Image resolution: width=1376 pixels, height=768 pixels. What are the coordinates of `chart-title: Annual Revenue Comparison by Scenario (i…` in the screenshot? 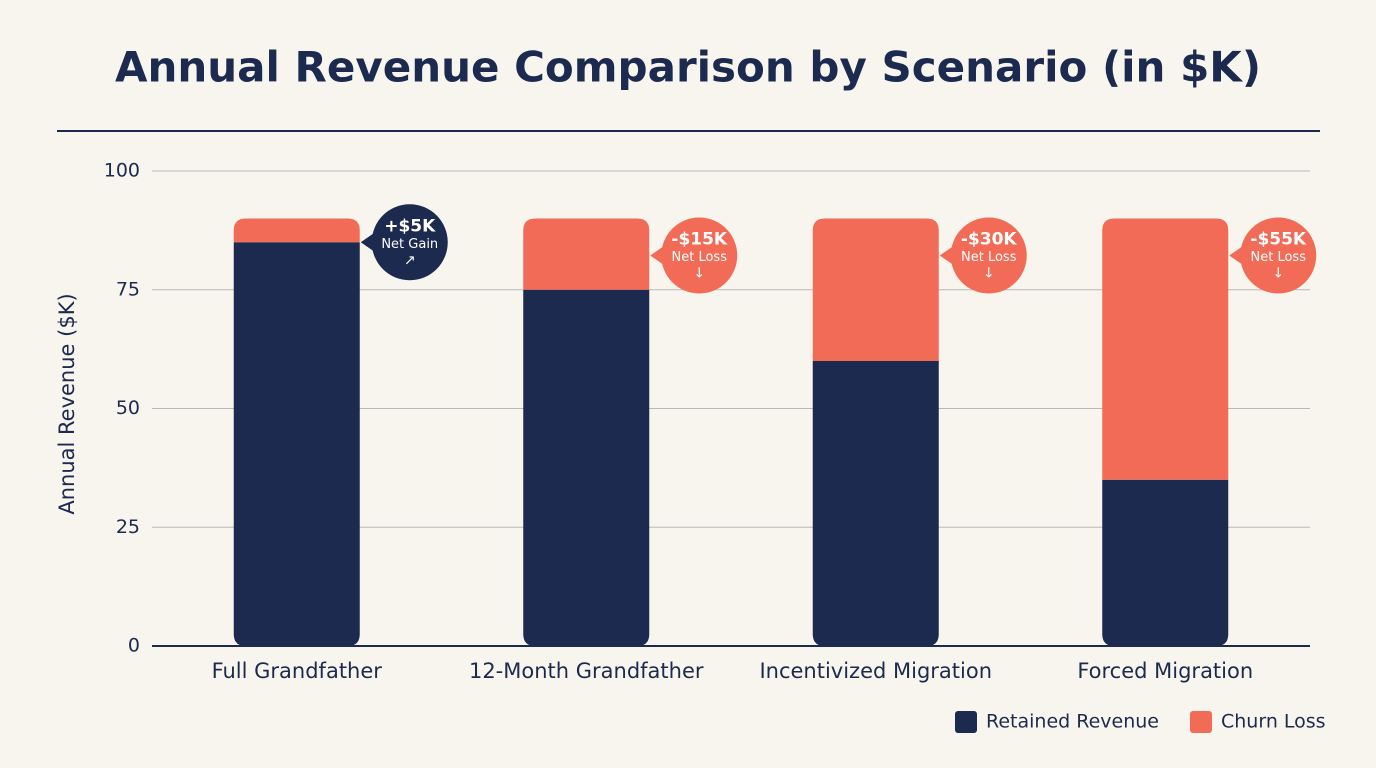 It's located at (688, 67).